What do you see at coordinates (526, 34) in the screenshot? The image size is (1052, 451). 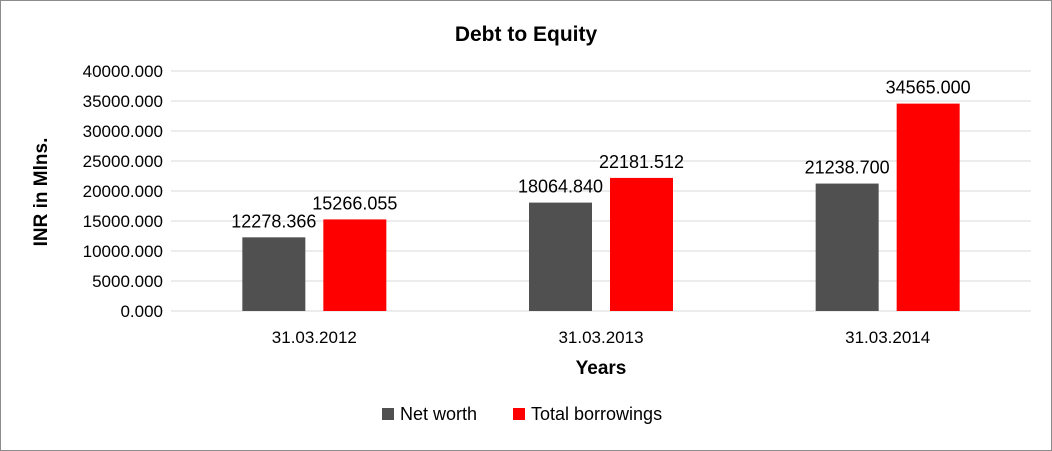 I see `chart-title: Debt to Equity` at bounding box center [526, 34].